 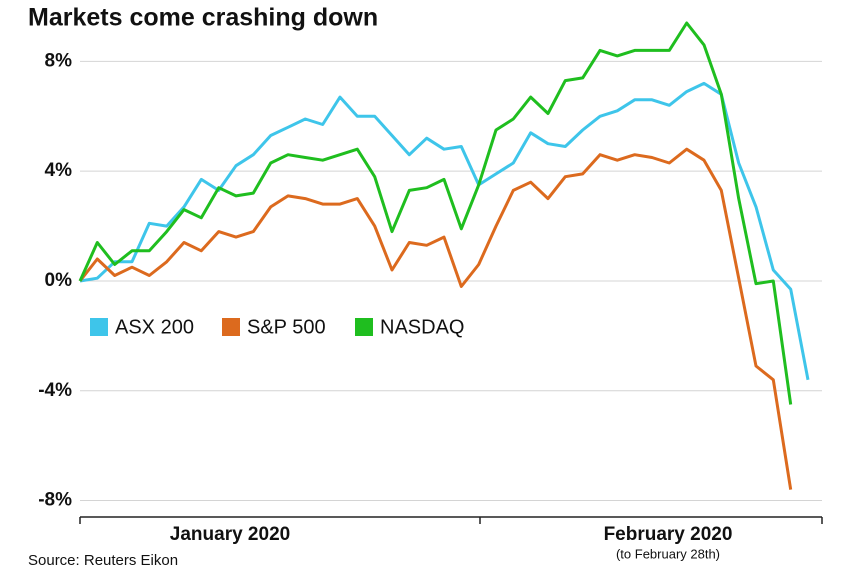 I want to click on legend-label: ASX 200, so click(x=154, y=327).